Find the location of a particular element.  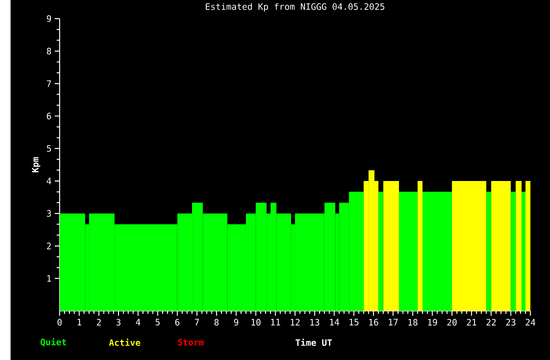

x-tick-label: 10 is located at coordinates (256, 322).